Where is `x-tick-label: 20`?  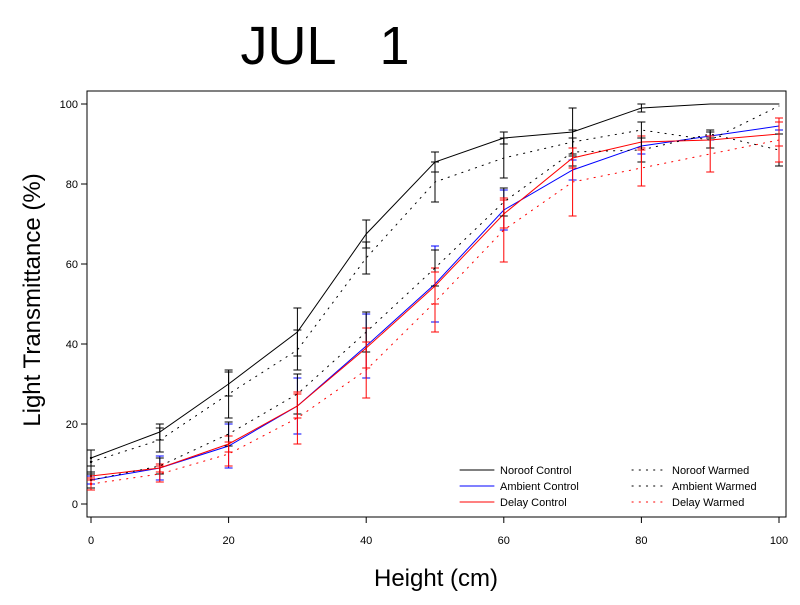
x-tick-label: 20 is located at coordinates (228, 541).